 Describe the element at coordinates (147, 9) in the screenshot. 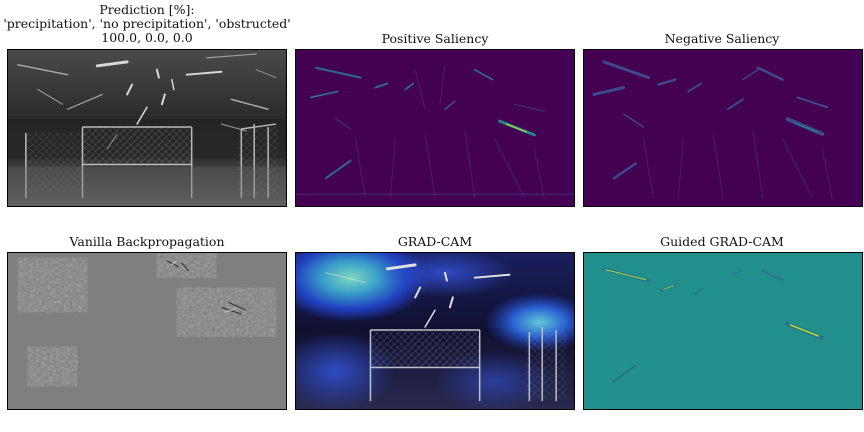

I see `prediction-title-line: Prediction [%]:` at that location.